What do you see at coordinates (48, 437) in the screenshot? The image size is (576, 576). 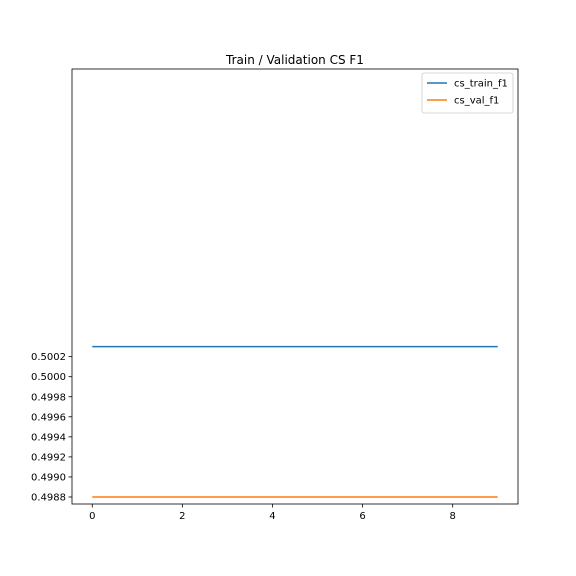 I see `y-tick-label: 0.4994` at bounding box center [48, 437].